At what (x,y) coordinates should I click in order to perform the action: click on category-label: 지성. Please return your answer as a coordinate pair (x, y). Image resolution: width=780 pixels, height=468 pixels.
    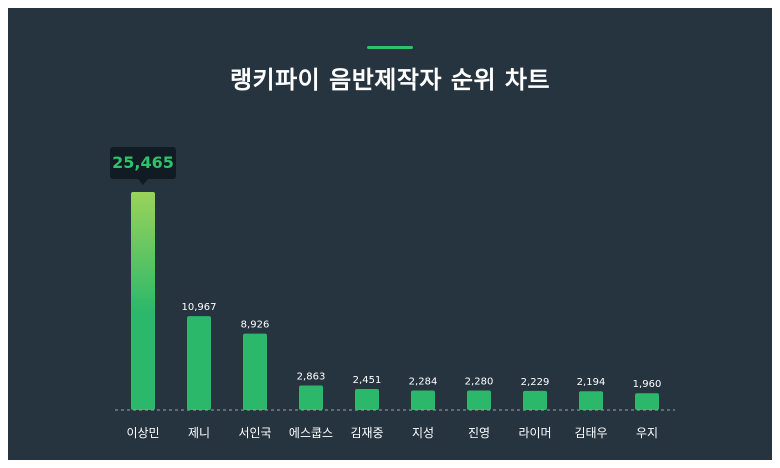
    Looking at the image, I should click on (423, 433).